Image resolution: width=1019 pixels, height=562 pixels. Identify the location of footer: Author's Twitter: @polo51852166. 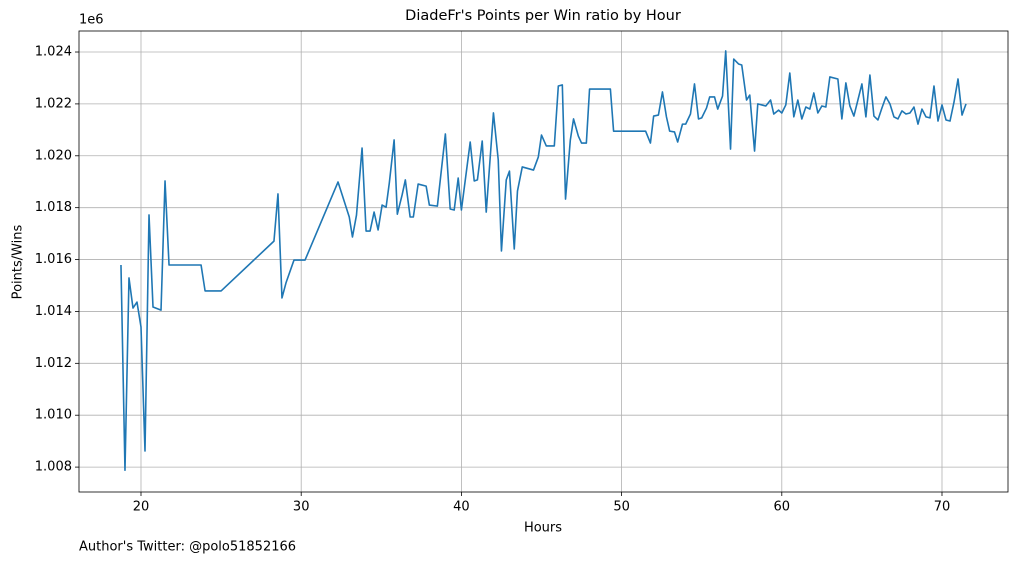
(187, 547).